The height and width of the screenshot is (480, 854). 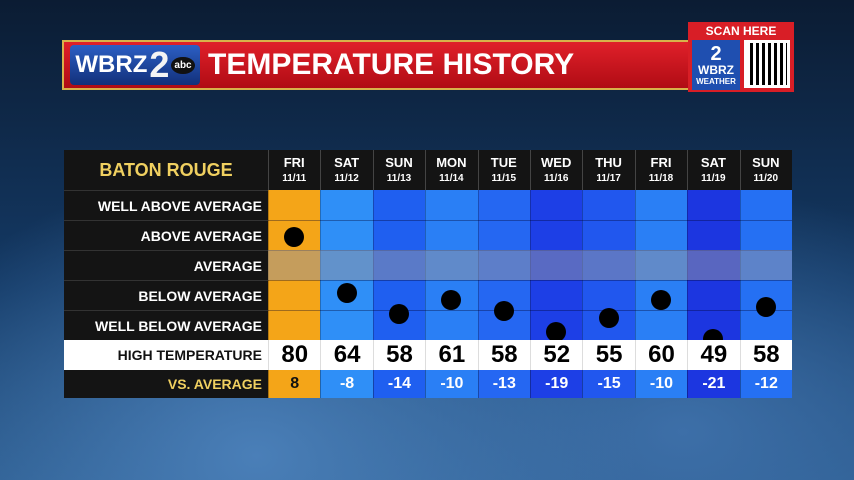 I want to click on row-label: ABOVE AVERAGE, so click(x=166, y=235).